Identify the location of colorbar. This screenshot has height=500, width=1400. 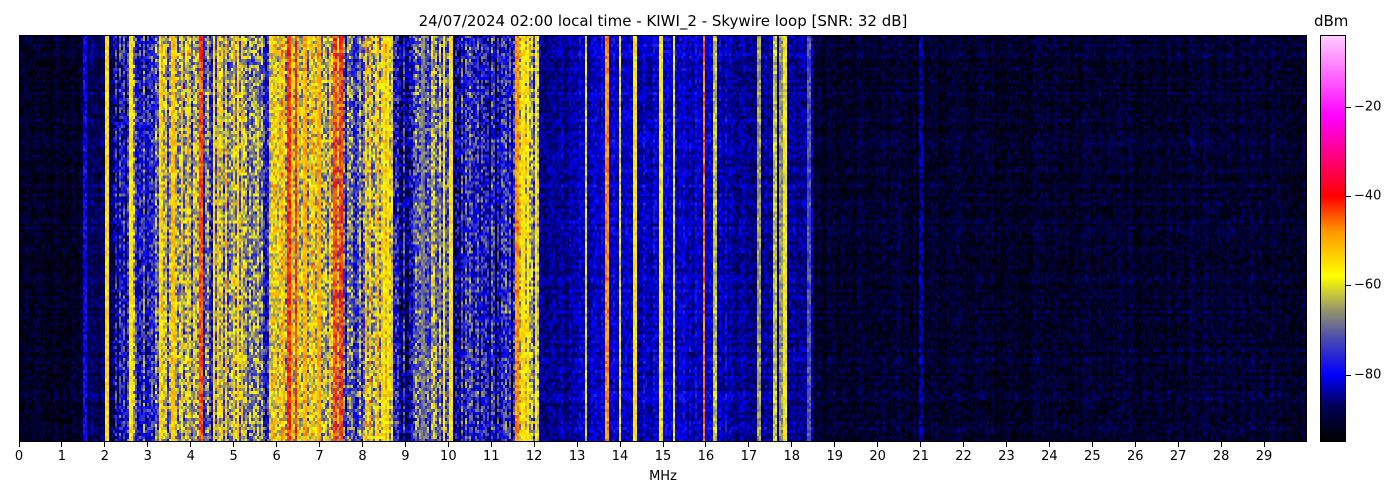
(1333, 238).